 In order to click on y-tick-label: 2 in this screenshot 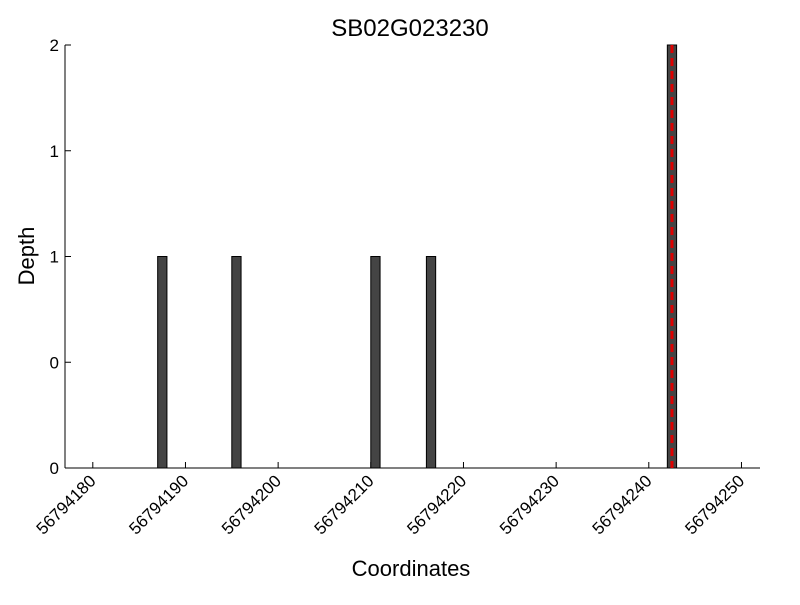, I will do `click(54, 45)`.